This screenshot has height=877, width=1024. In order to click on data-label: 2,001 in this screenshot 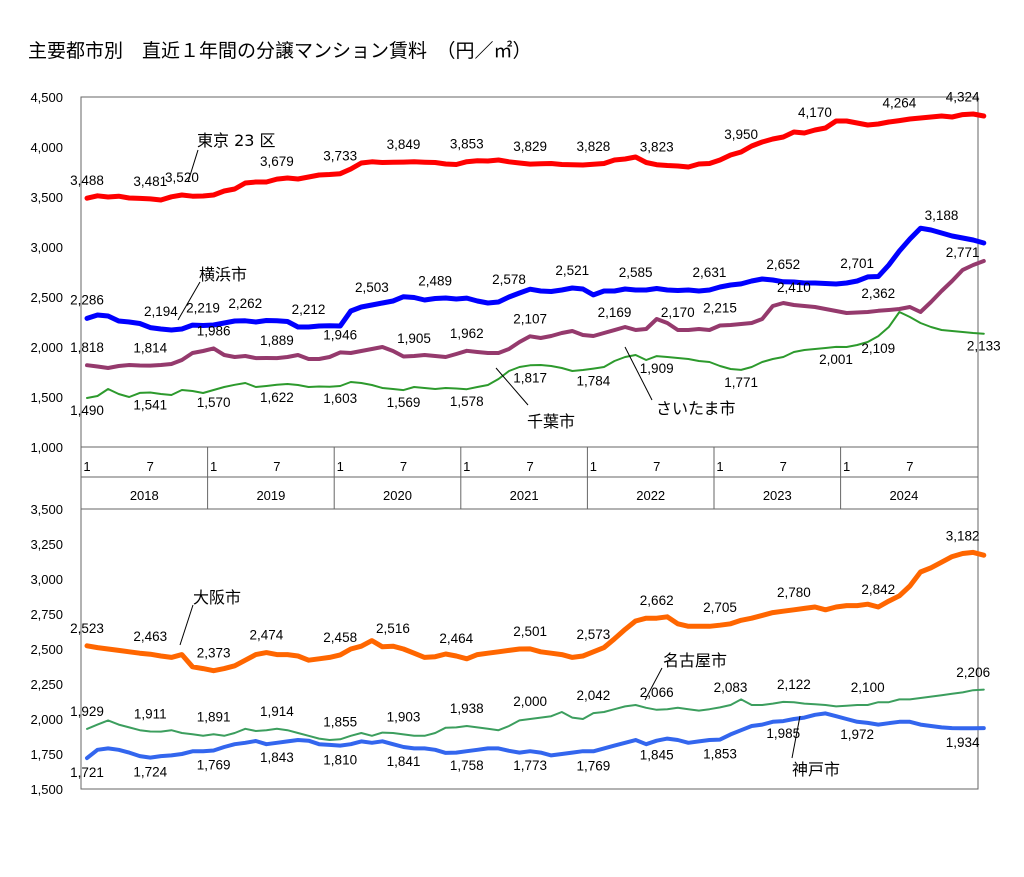, I will do `click(836, 359)`.